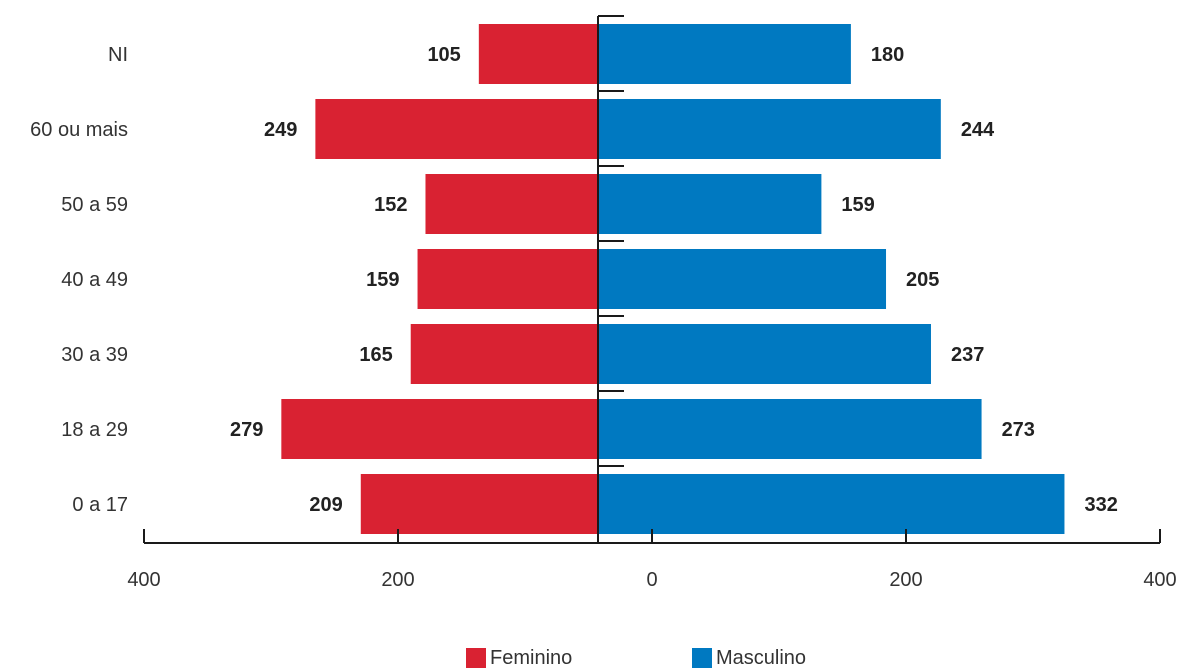 The image size is (1182, 670). What do you see at coordinates (375, 355) in the screenshot?
I see `value-label-feminino: 165` at bounding box center [375, 355].